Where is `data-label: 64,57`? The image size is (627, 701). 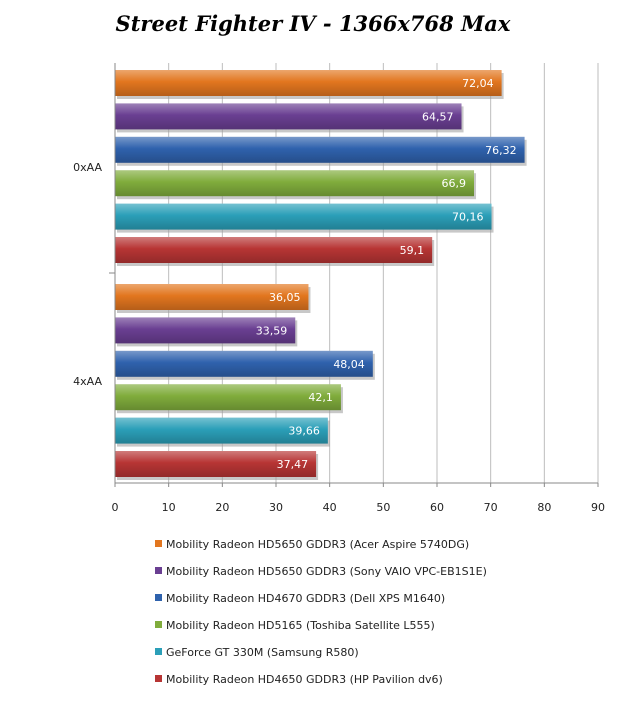 data-label: 64,57 is located at coordinates (438, 116).